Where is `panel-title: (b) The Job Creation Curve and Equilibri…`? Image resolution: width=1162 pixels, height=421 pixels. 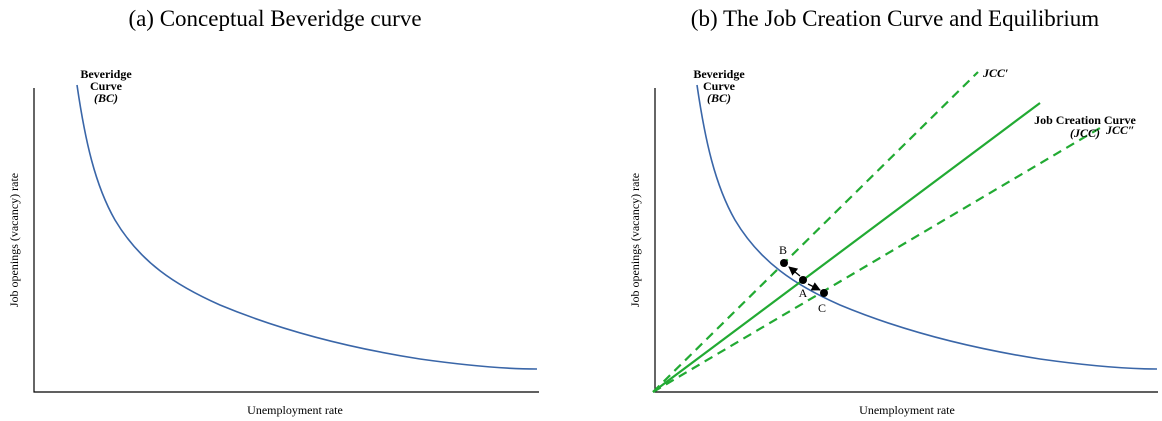 panel-title: (b) The Job Creation Curve and Equilibri… is located at coordinates (895, 18).